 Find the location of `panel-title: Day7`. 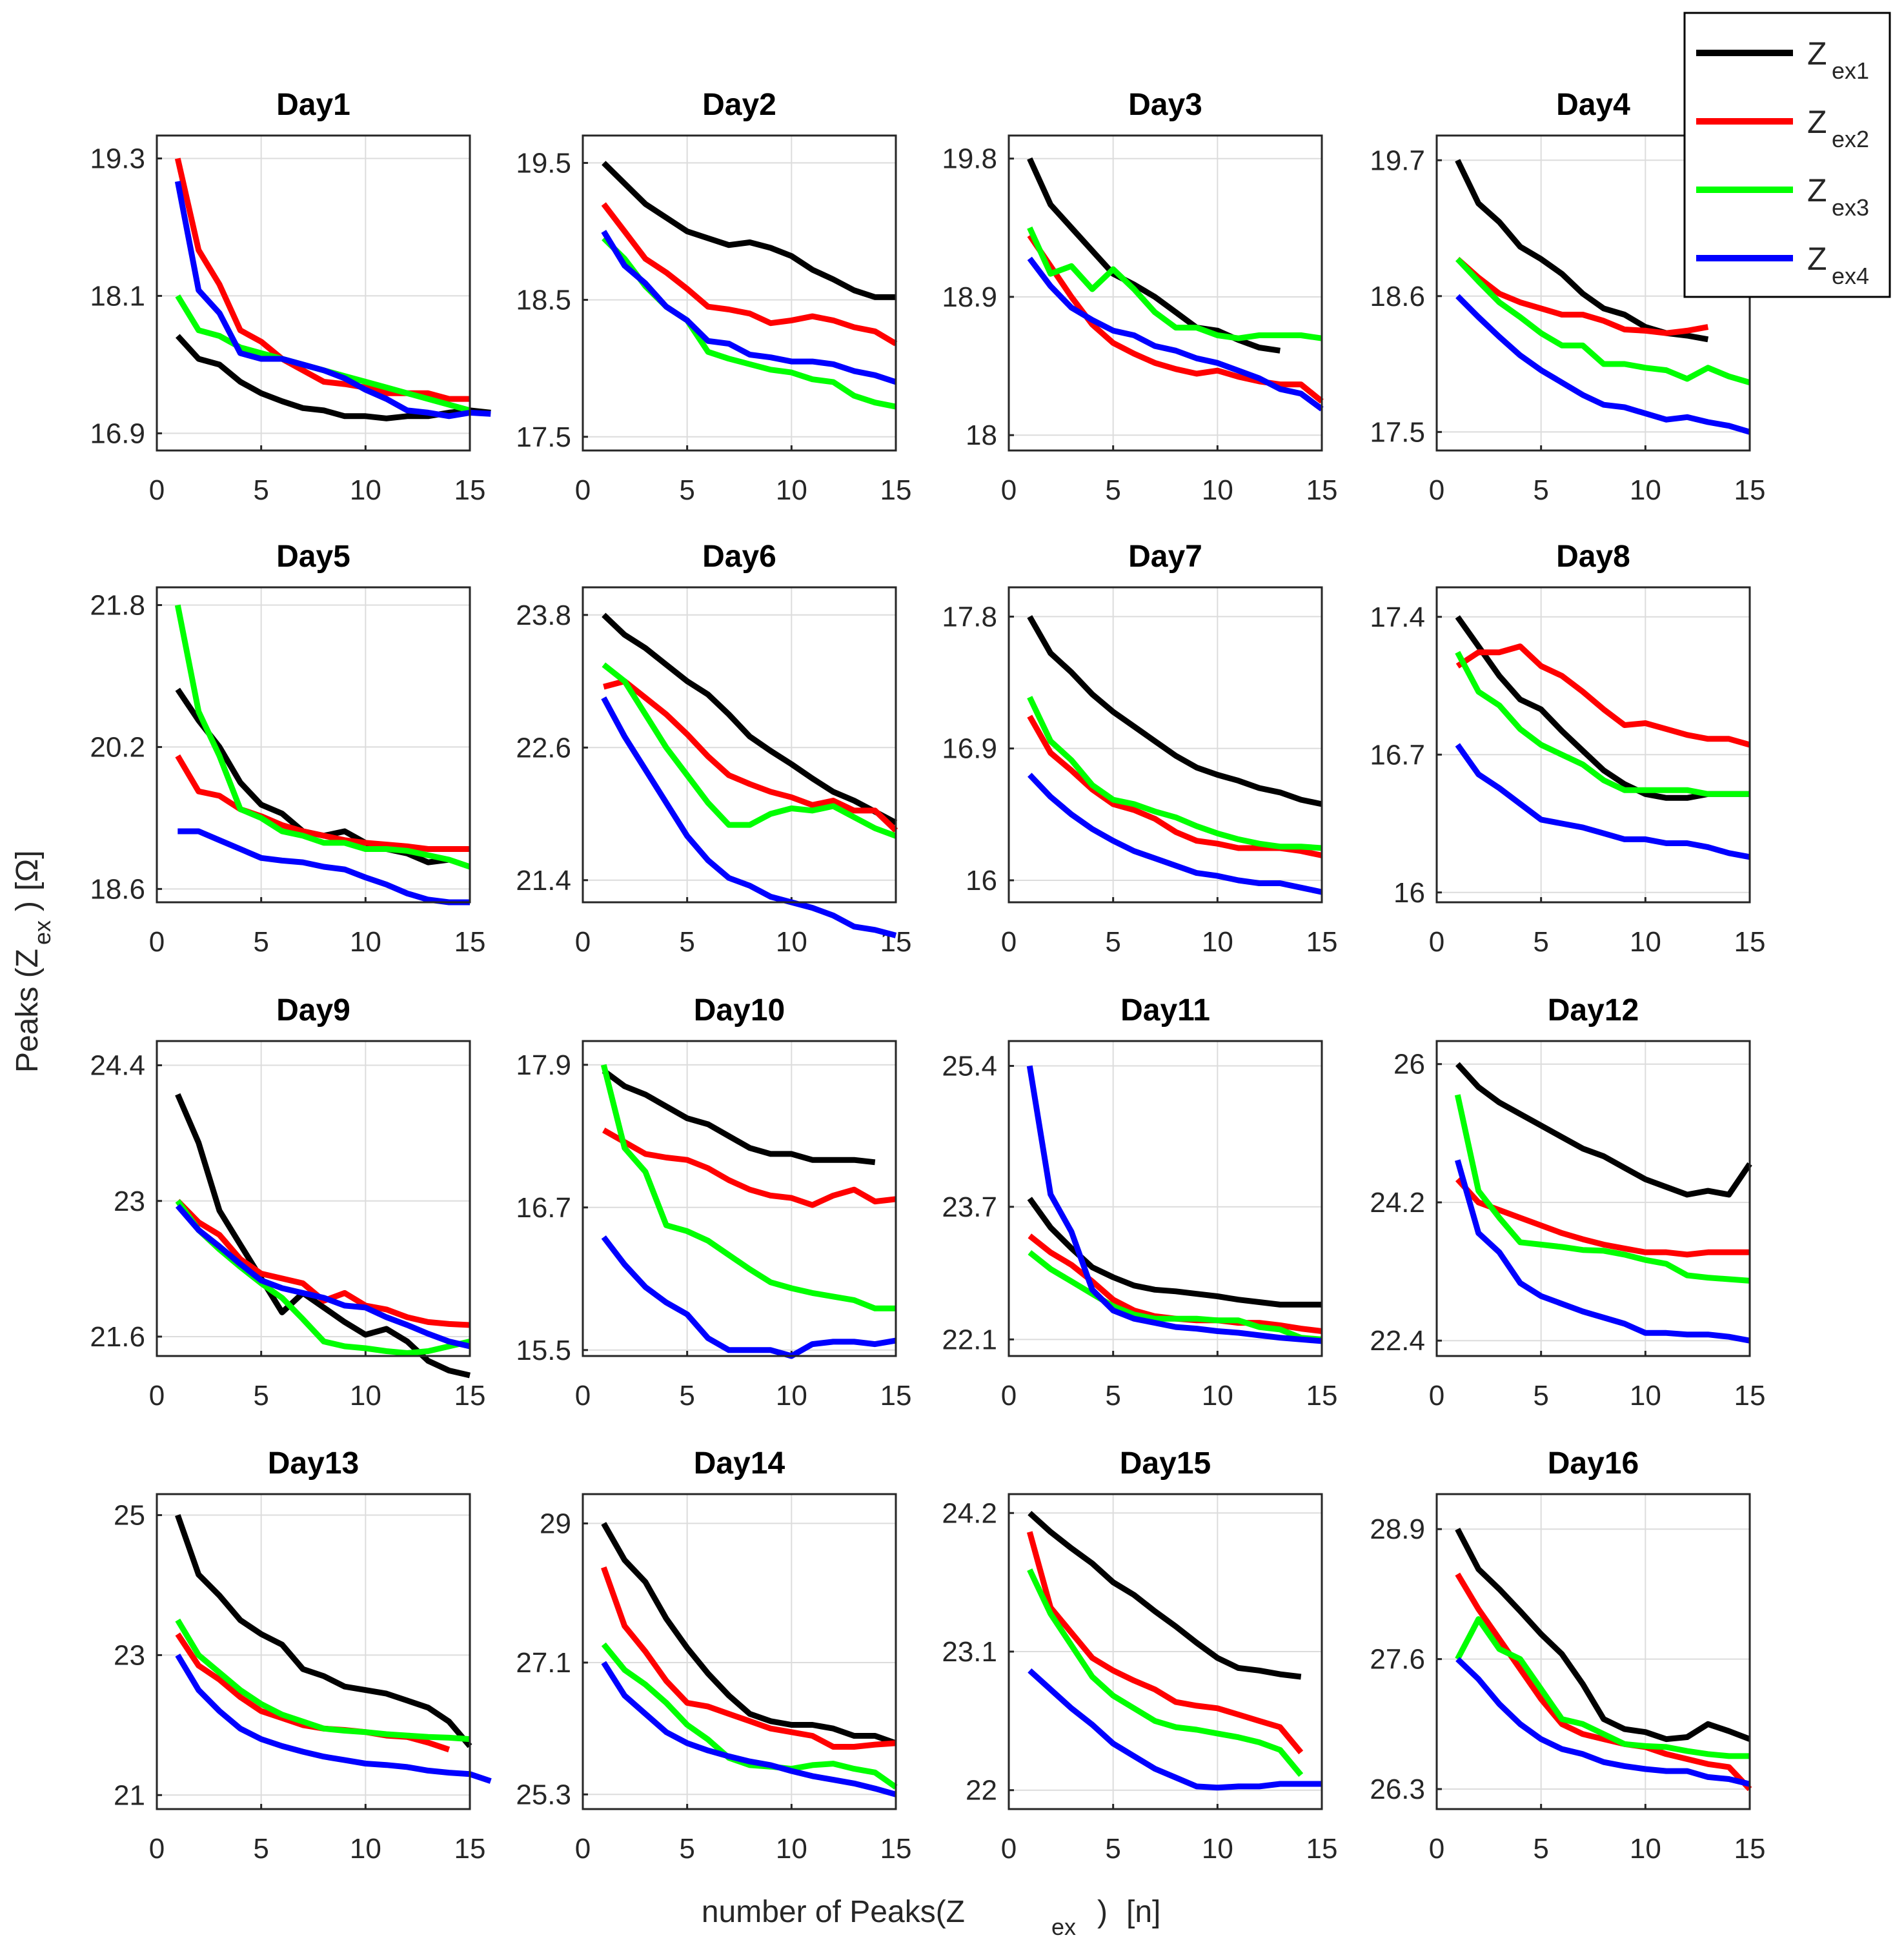

panel-title: Day7 is located at coordinates (1165, 557).